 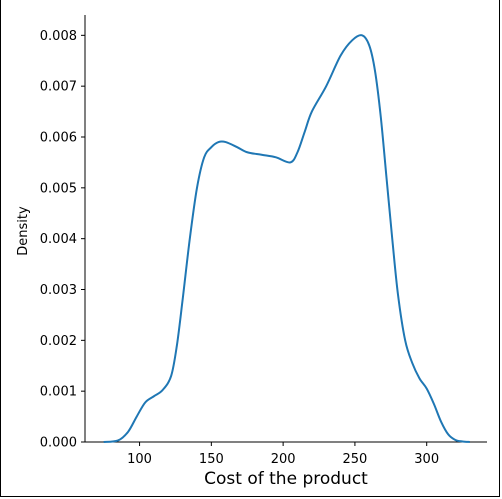 I want to click on y-tick-label: 0.006, so click(x=58, y=138).